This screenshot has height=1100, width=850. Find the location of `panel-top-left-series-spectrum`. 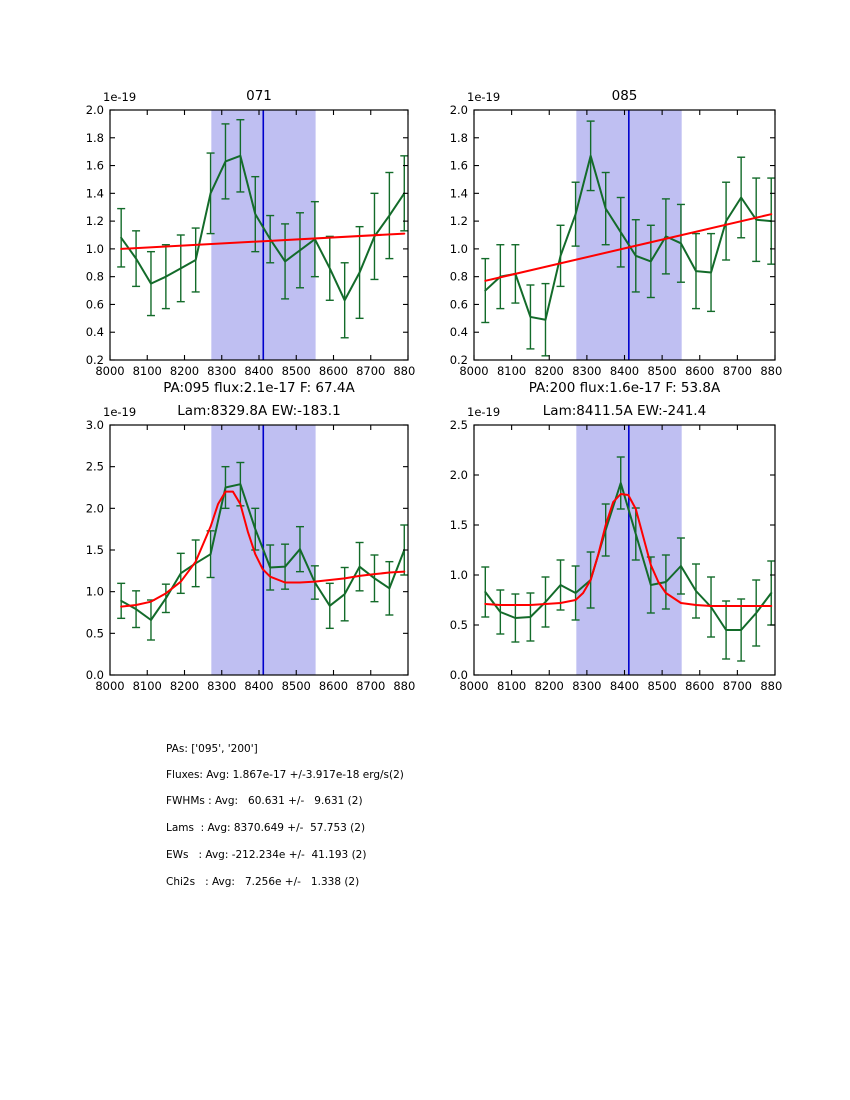

panel-top-left-series-spectrum is located at coordinates (263, 228).